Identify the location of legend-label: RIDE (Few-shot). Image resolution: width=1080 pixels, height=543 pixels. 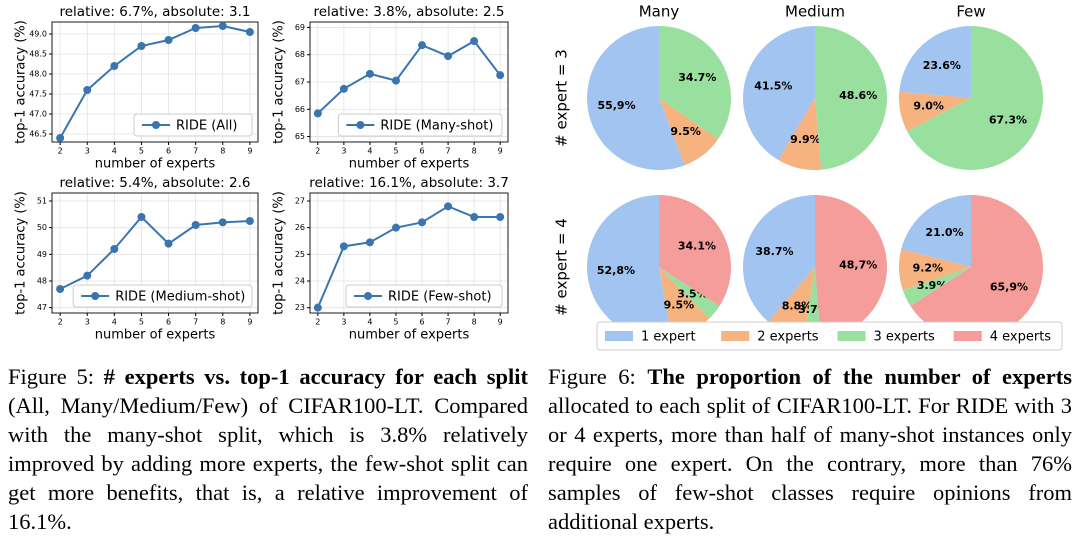
(440, 297).